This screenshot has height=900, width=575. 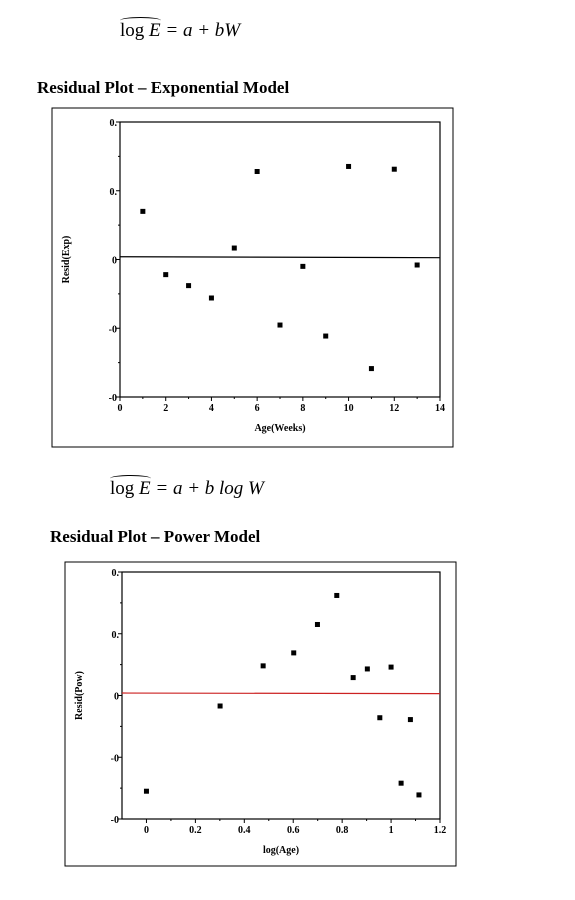 What do you see at coordinates (257, 408) in the screenshot?
I see `x-tick-label: 6` at bounding box center [257, 408].